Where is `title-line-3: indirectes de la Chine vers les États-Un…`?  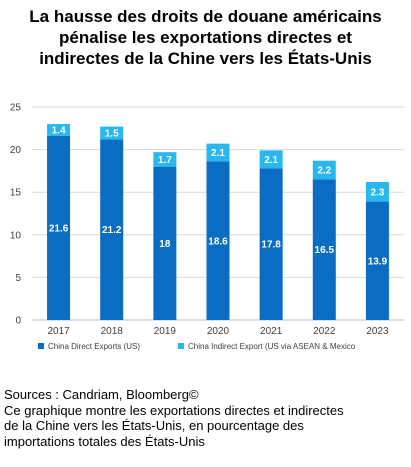
title-line-3: indirectes de la Chine vers les États-Un… is located at coordinates (205, 58).